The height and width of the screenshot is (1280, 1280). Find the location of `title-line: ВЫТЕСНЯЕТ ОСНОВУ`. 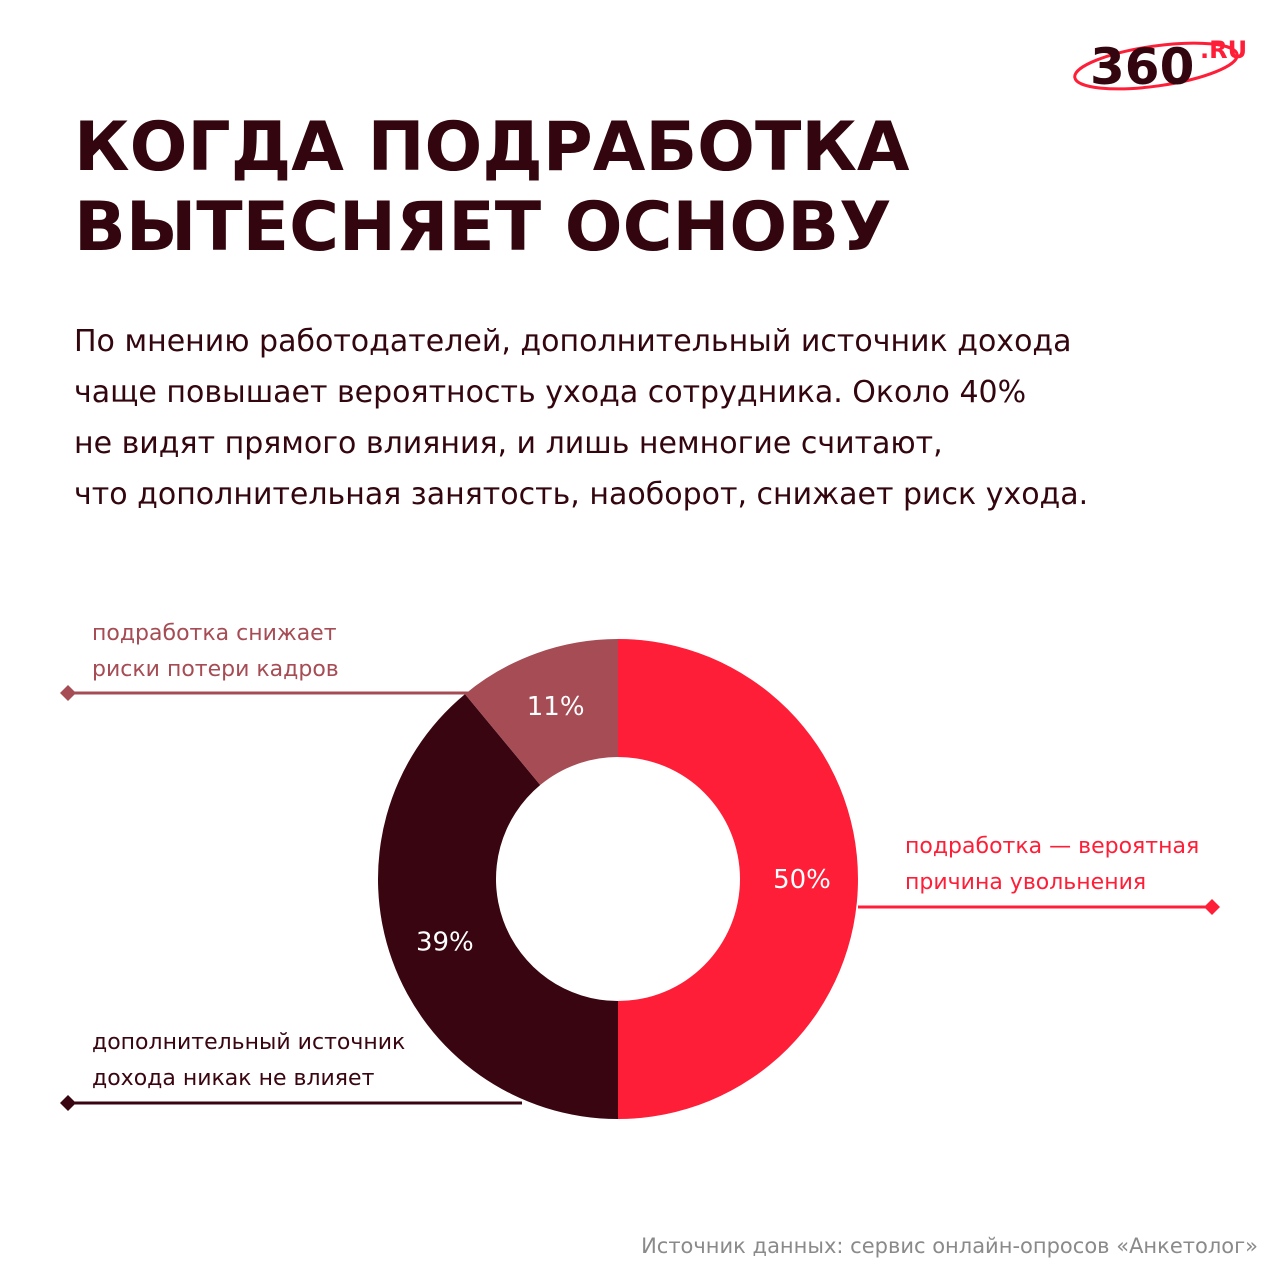

title-line: ВЫТЕСНЯЕТ ОСНОВУ is located at coordinates (483, 227).